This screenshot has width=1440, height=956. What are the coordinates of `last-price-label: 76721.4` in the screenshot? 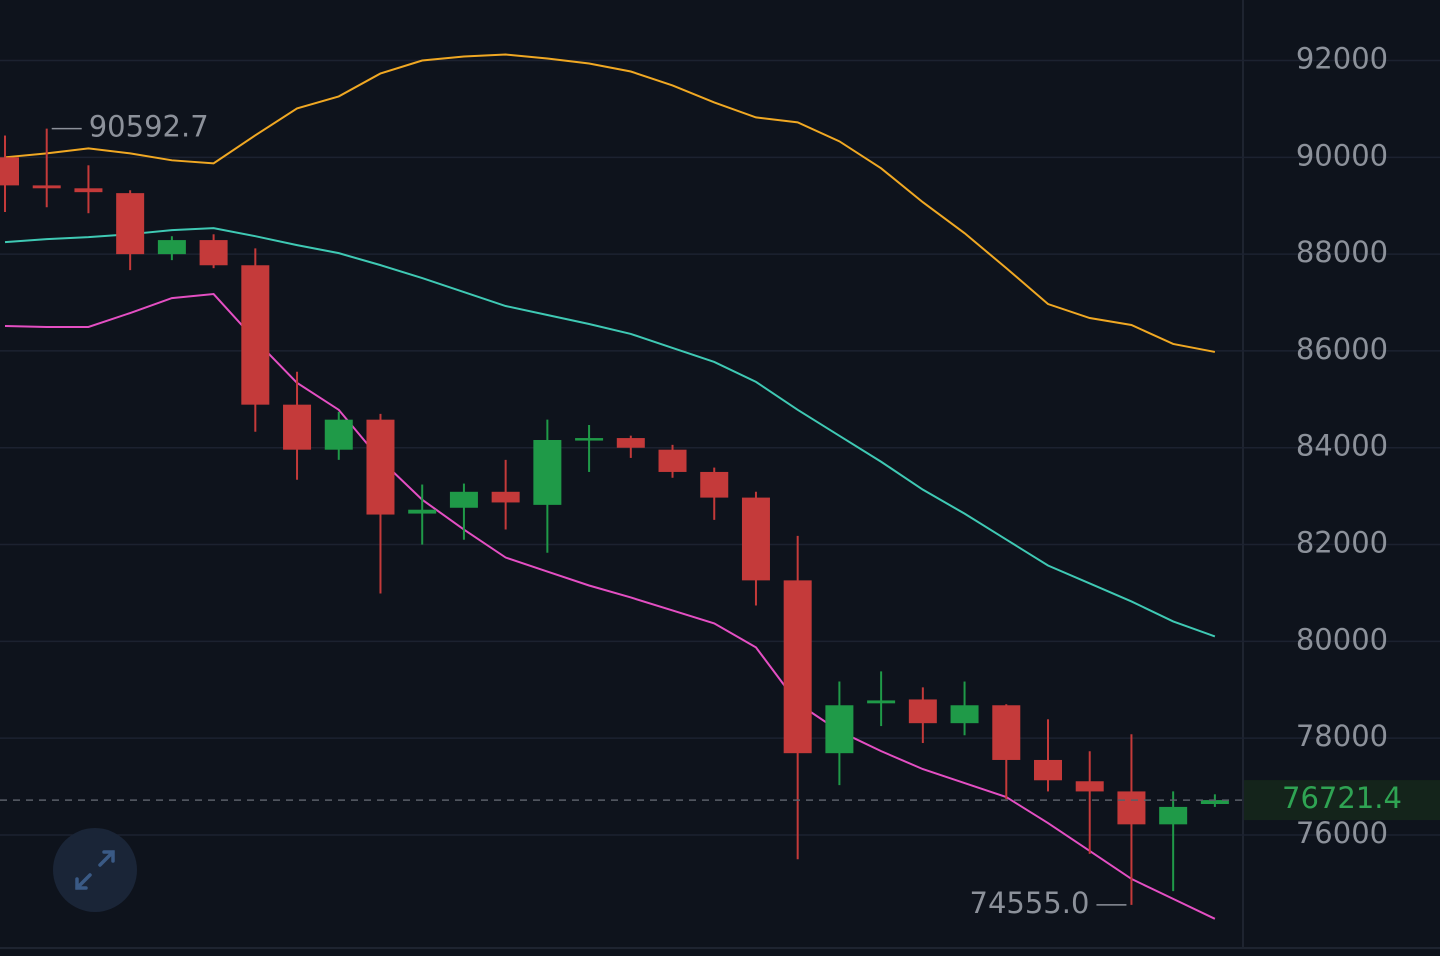 It's located at (1342, 798).